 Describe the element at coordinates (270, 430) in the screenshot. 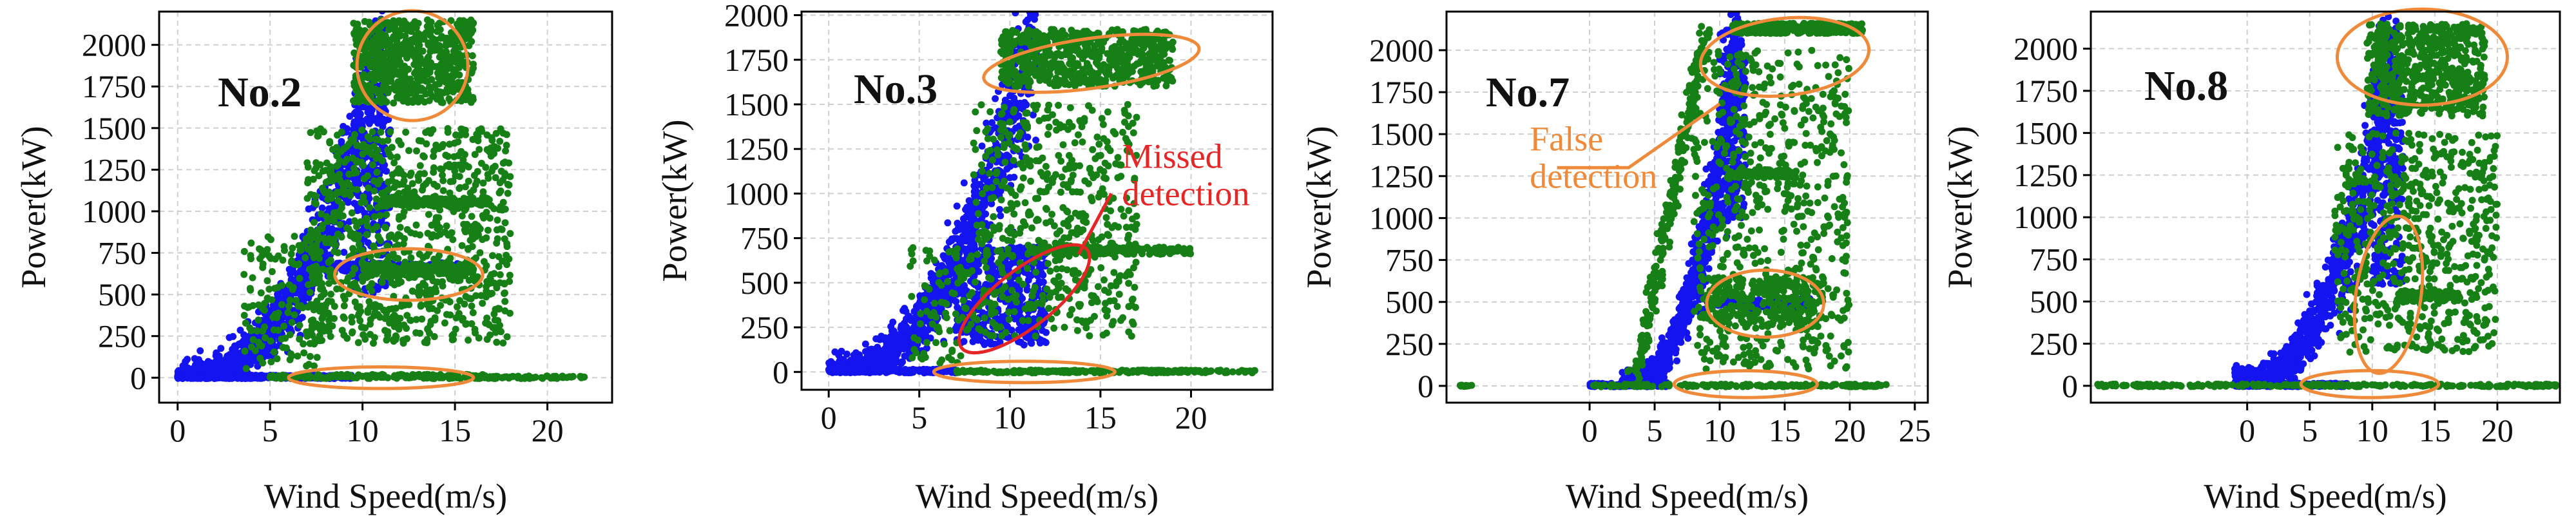

I see `x-tick-label: 5` at that location.